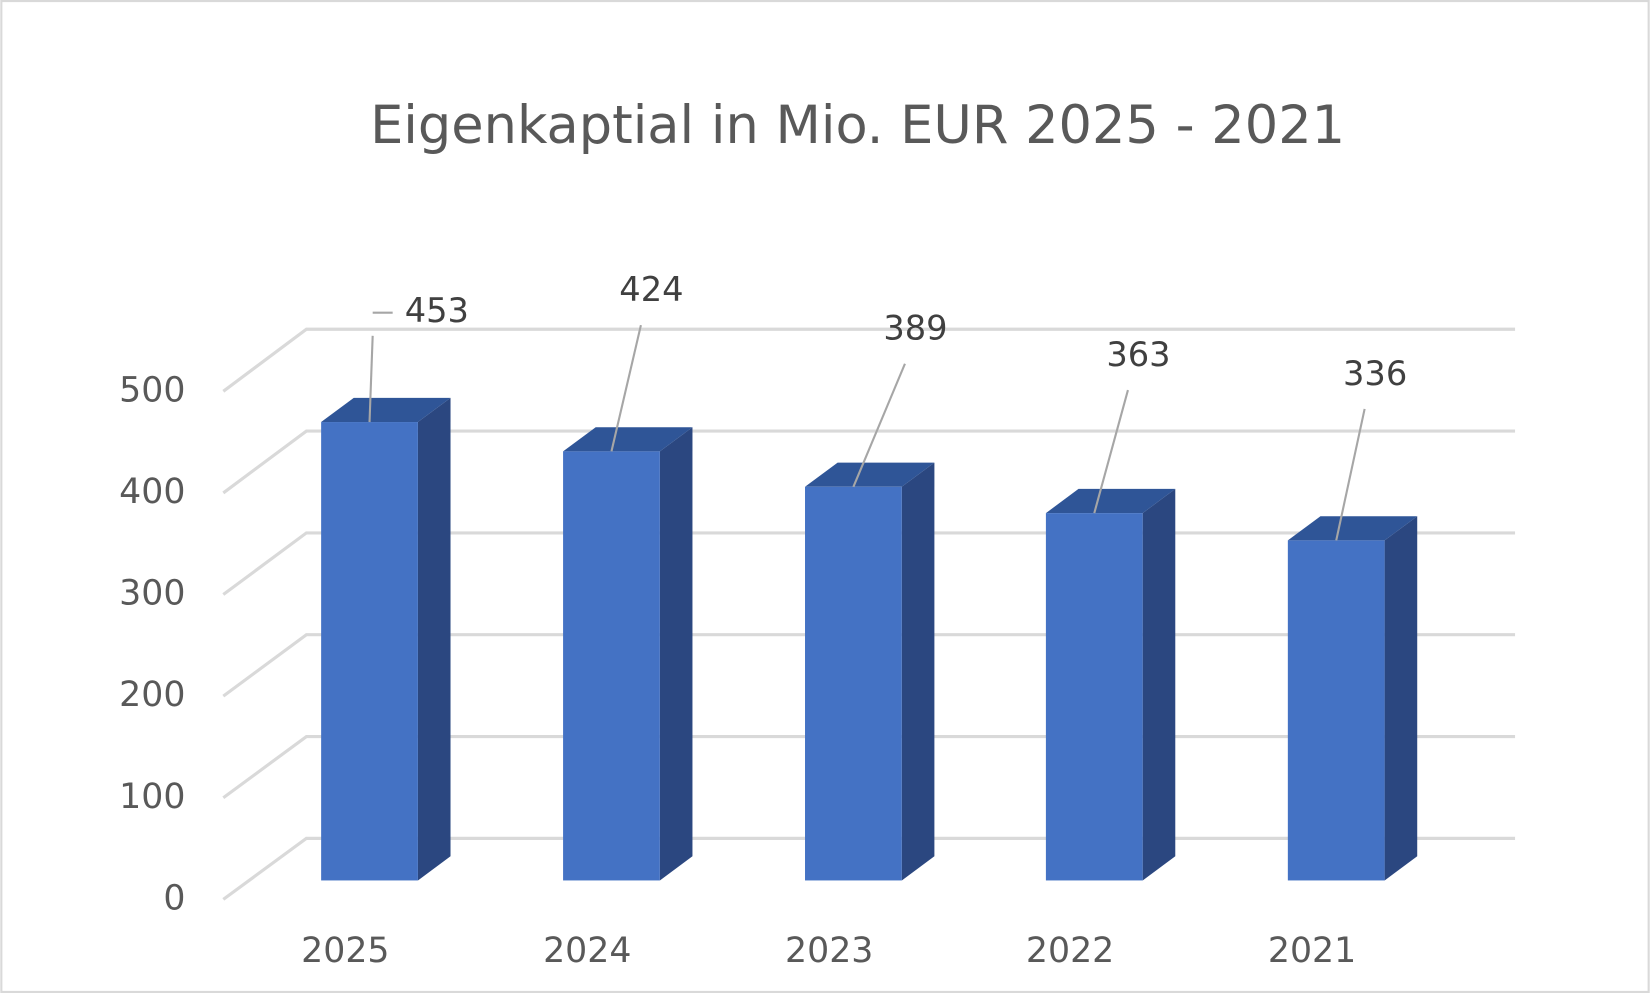  What do you see at coordinates (1070, 951) in the screenshot?
I see `x-tick-label: 2022` at bounding box center [1070, 951].